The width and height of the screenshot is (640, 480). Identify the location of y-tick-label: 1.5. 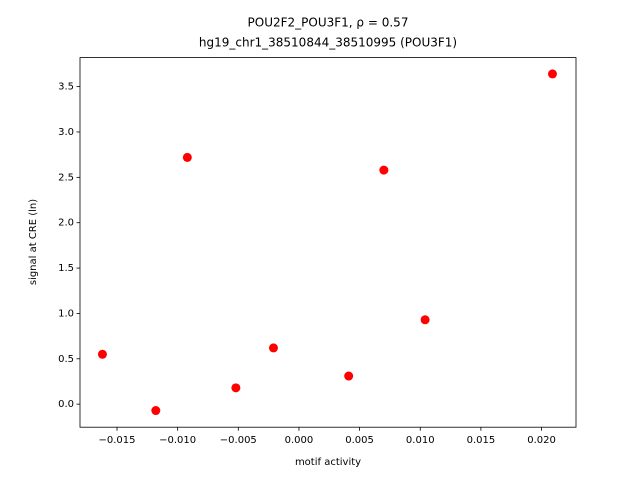
(66, 268).